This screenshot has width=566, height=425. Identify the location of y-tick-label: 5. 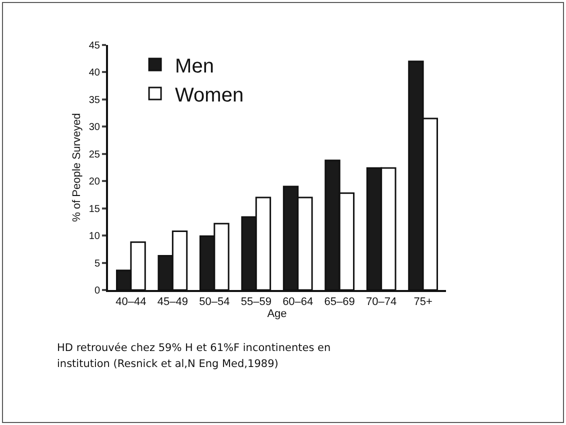
(97, 264).